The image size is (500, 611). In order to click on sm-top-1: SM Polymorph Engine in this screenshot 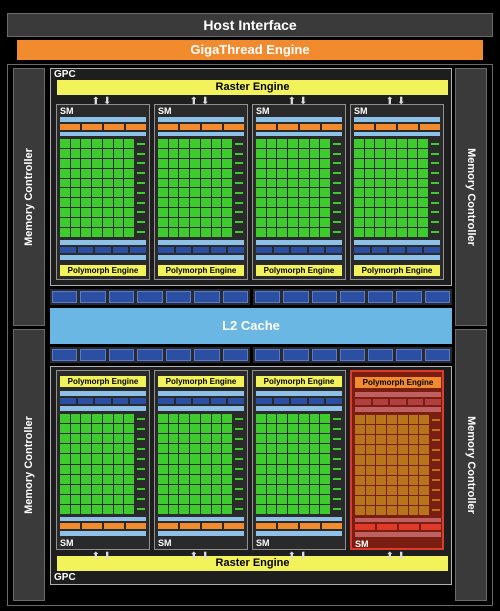, I will do `click(103, 192)`.